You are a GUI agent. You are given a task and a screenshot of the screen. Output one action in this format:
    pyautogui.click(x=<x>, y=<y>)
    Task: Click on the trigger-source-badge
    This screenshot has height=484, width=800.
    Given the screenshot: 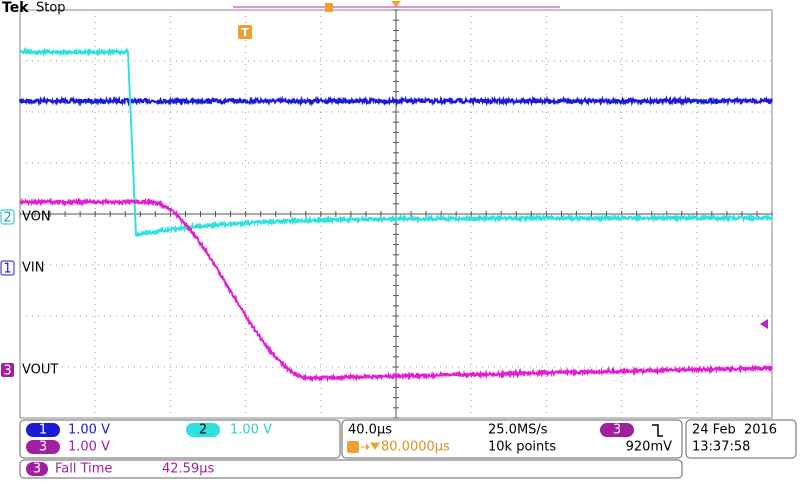 What is the action you would take?
    pyautogui.click(x=617, y=430)
    